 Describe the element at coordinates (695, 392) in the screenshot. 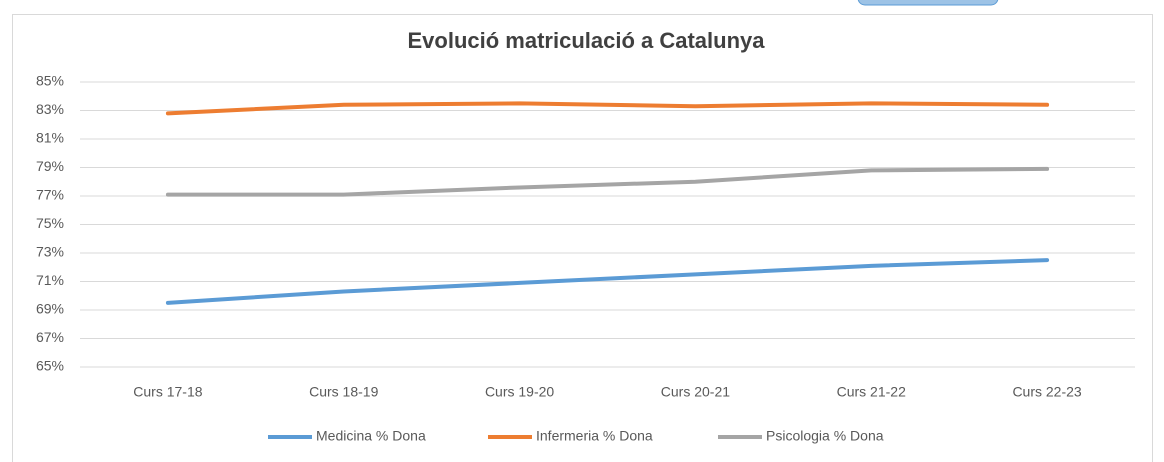

I see `x-tick-label: Curs 20-21` at that location.